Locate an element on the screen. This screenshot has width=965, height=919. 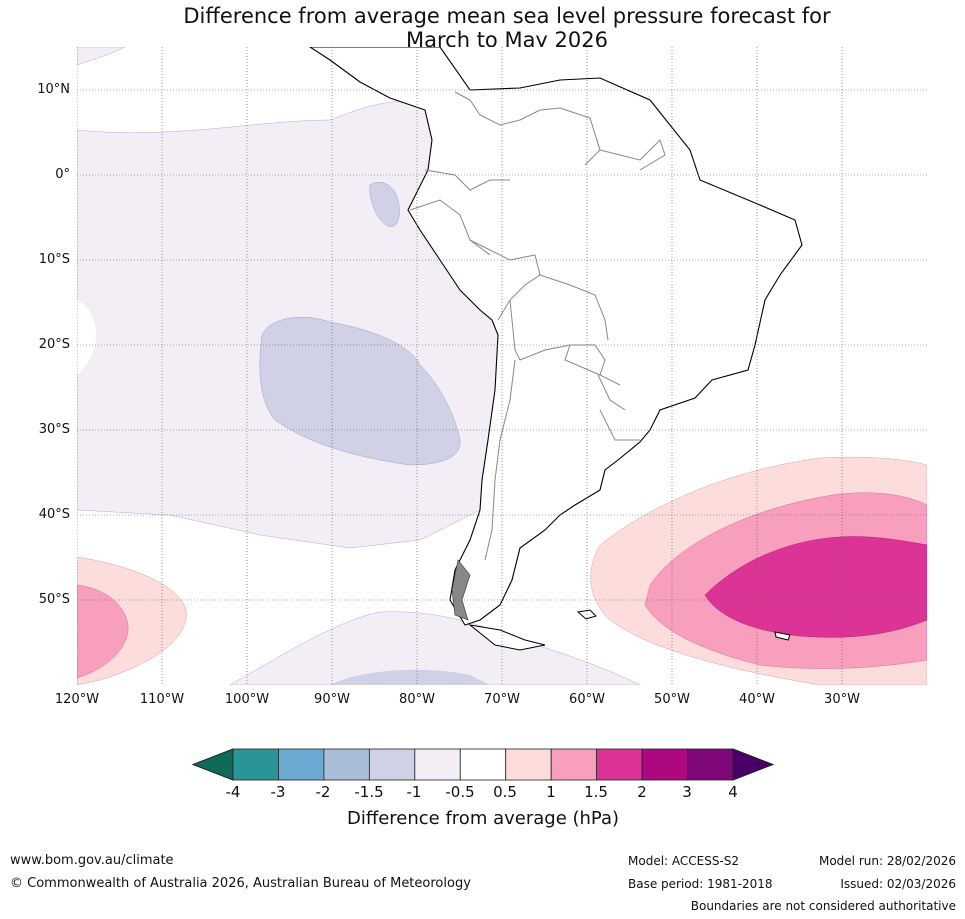
anomaly-region-moderate-negative is located at coordinates (360, 391).